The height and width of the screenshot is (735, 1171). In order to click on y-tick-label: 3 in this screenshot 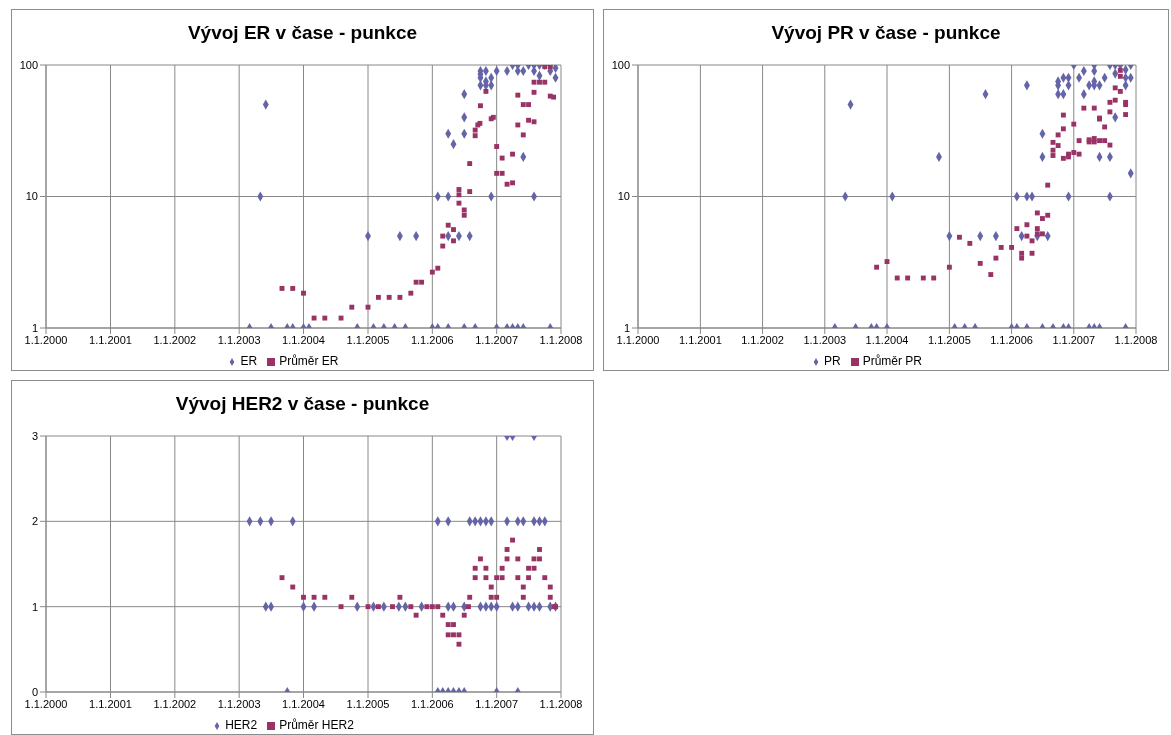, I will do `click(34, 435)`.